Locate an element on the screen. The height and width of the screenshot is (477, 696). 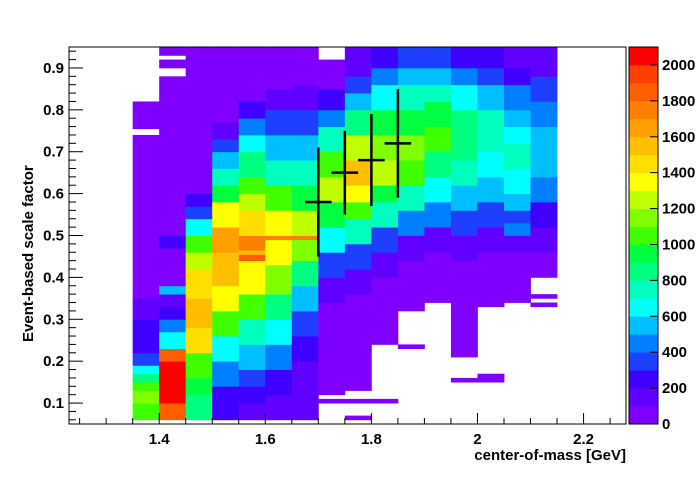
y-axis-label: Event-based scale factor is located at coordinates (28, 253).